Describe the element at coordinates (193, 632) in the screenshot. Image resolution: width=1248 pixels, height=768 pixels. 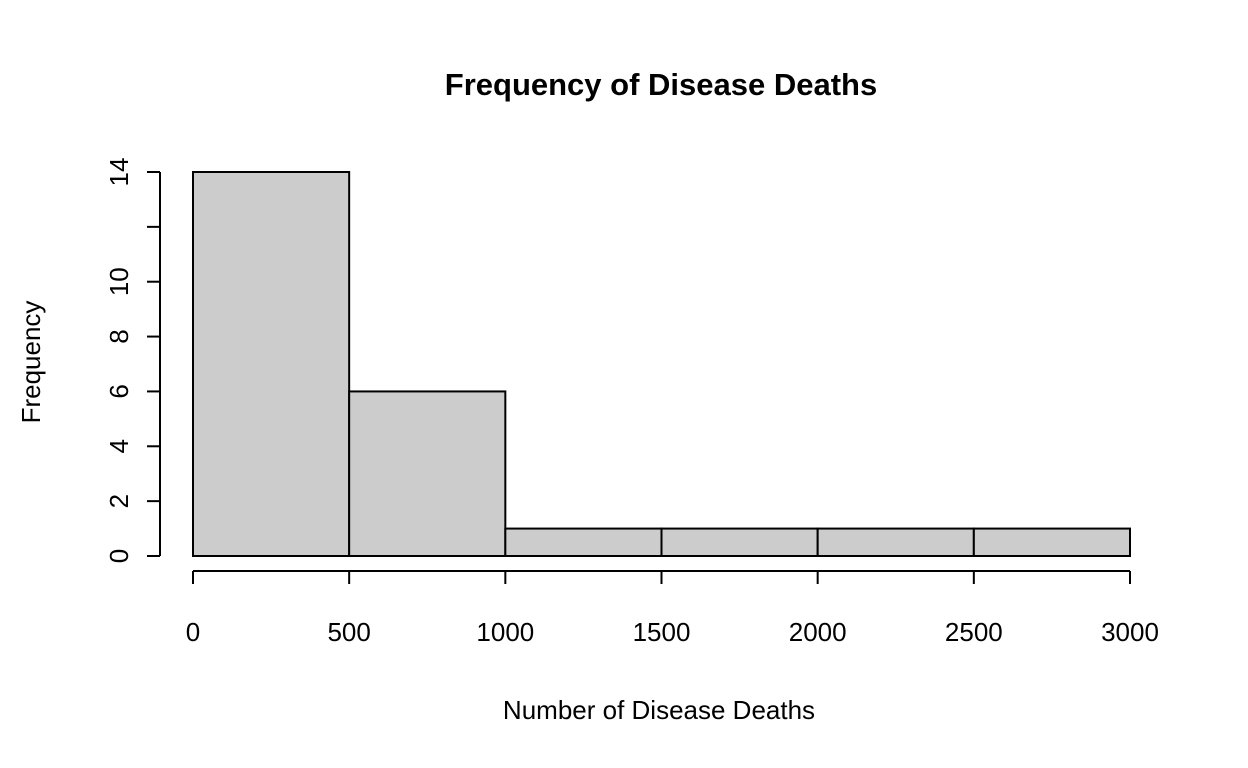
I see `x-tick-label: 0` at that location.